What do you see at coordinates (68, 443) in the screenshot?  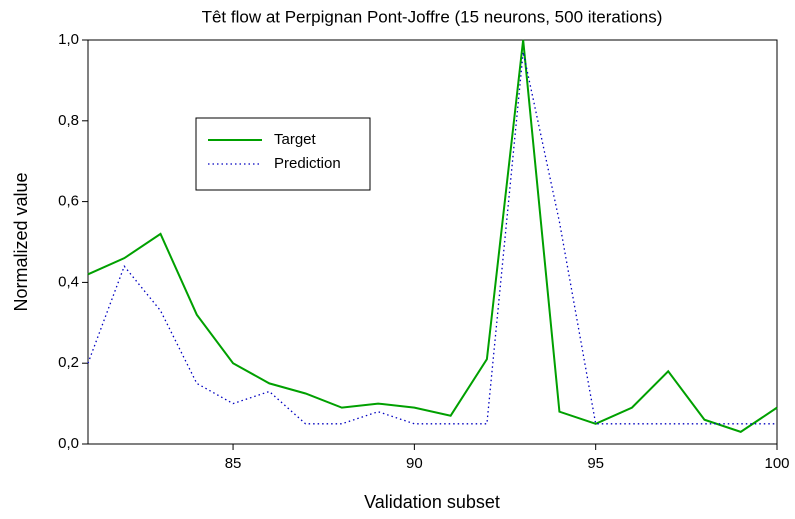 I see `y-tick-label: 0,0` at bounding box center [68, 443].